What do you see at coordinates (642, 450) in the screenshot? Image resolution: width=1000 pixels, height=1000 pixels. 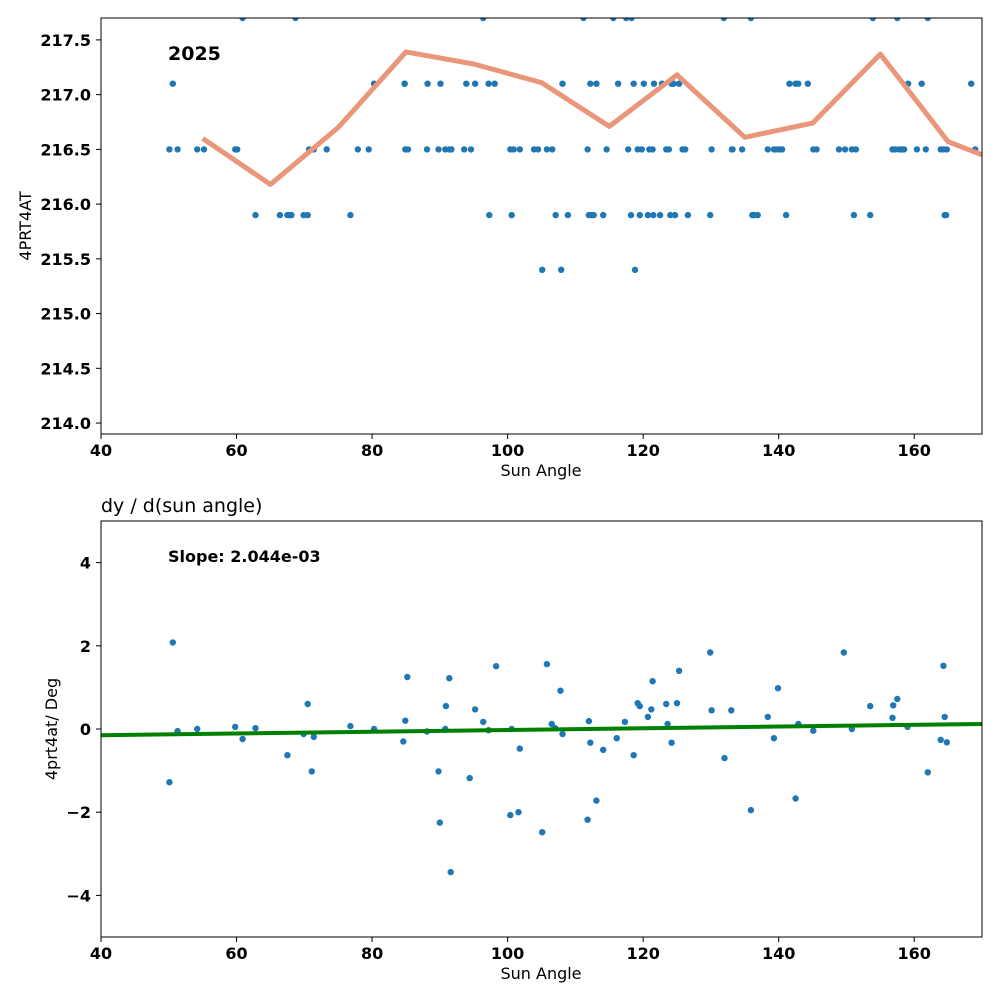 I see `x-tick-label: 120` at bounding box center [642, 450].